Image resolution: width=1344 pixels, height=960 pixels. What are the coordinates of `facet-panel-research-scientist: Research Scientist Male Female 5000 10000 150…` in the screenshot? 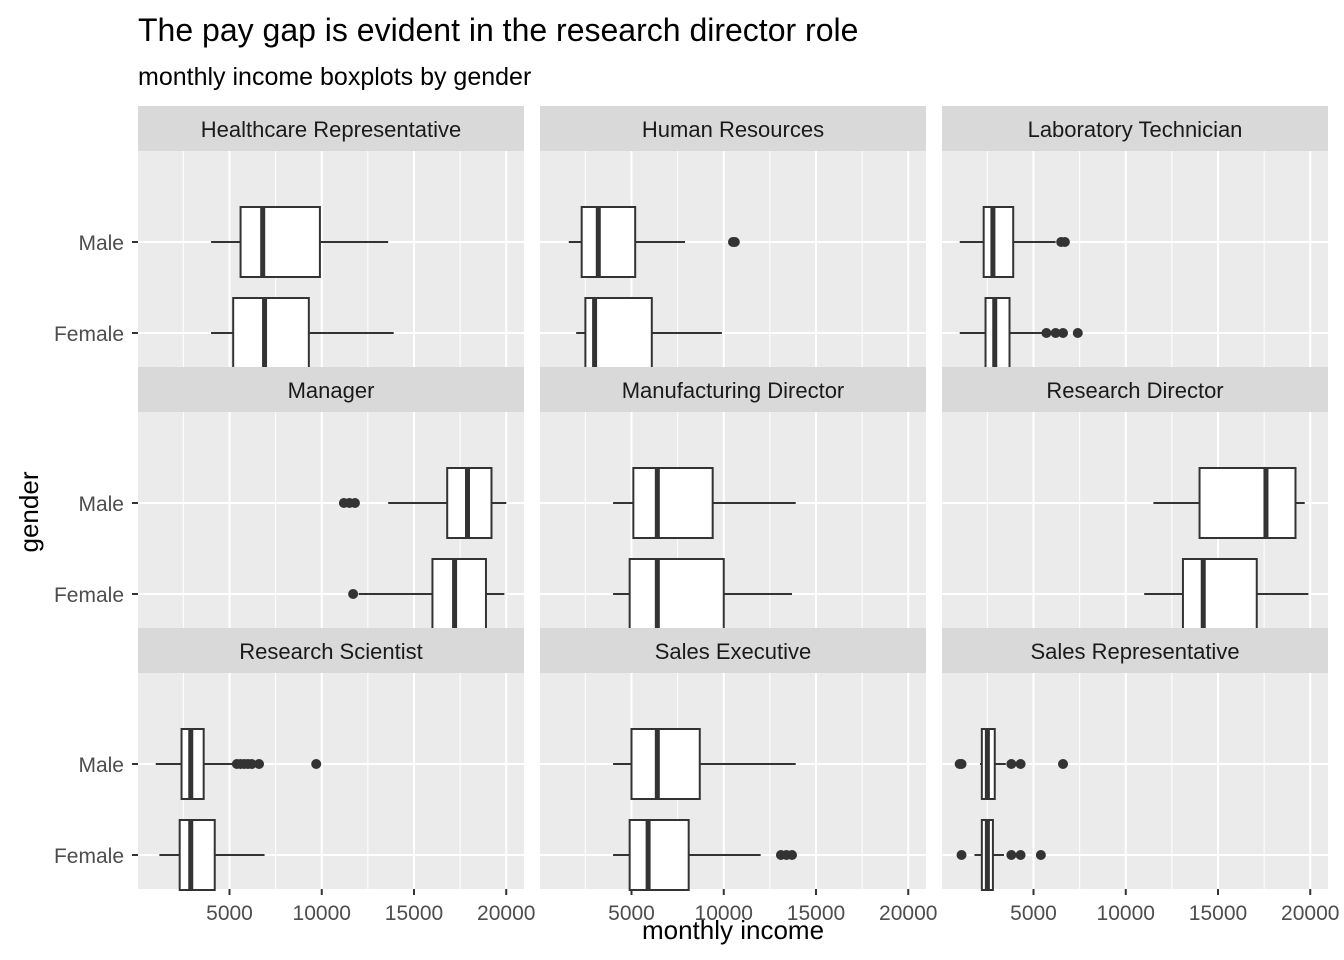 It's located at (294, 776).